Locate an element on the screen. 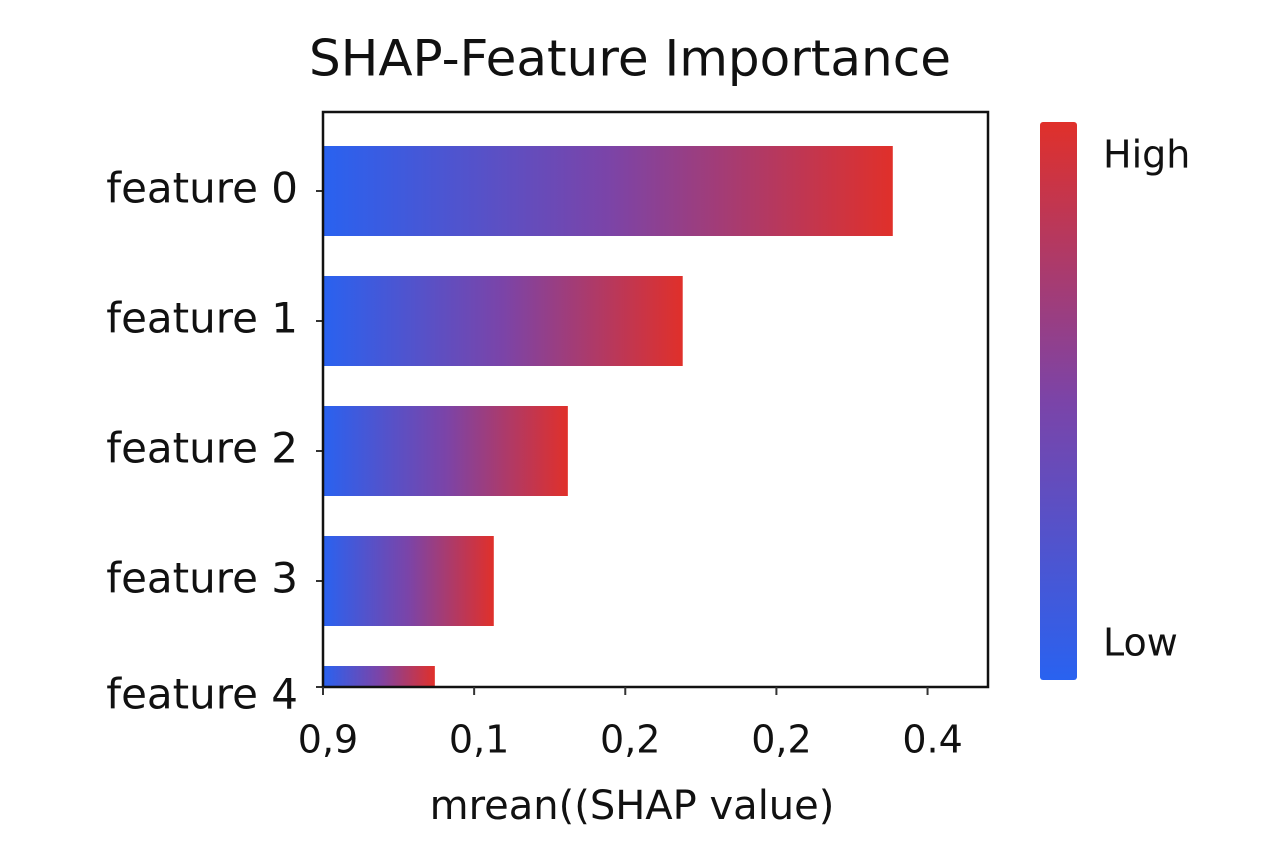 The width and height of the screenshot is (1280, 853). chart-title: SHAP-Feature Importance is located at coordinates (630, 59).